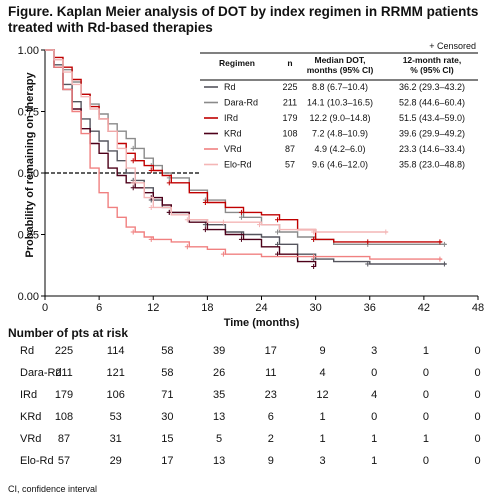 The image size is (500, 500). What do you see at coordinates (99, 308) in the screenshot?
I see `x-tick-label: 6` at bounding box center [99, 308].